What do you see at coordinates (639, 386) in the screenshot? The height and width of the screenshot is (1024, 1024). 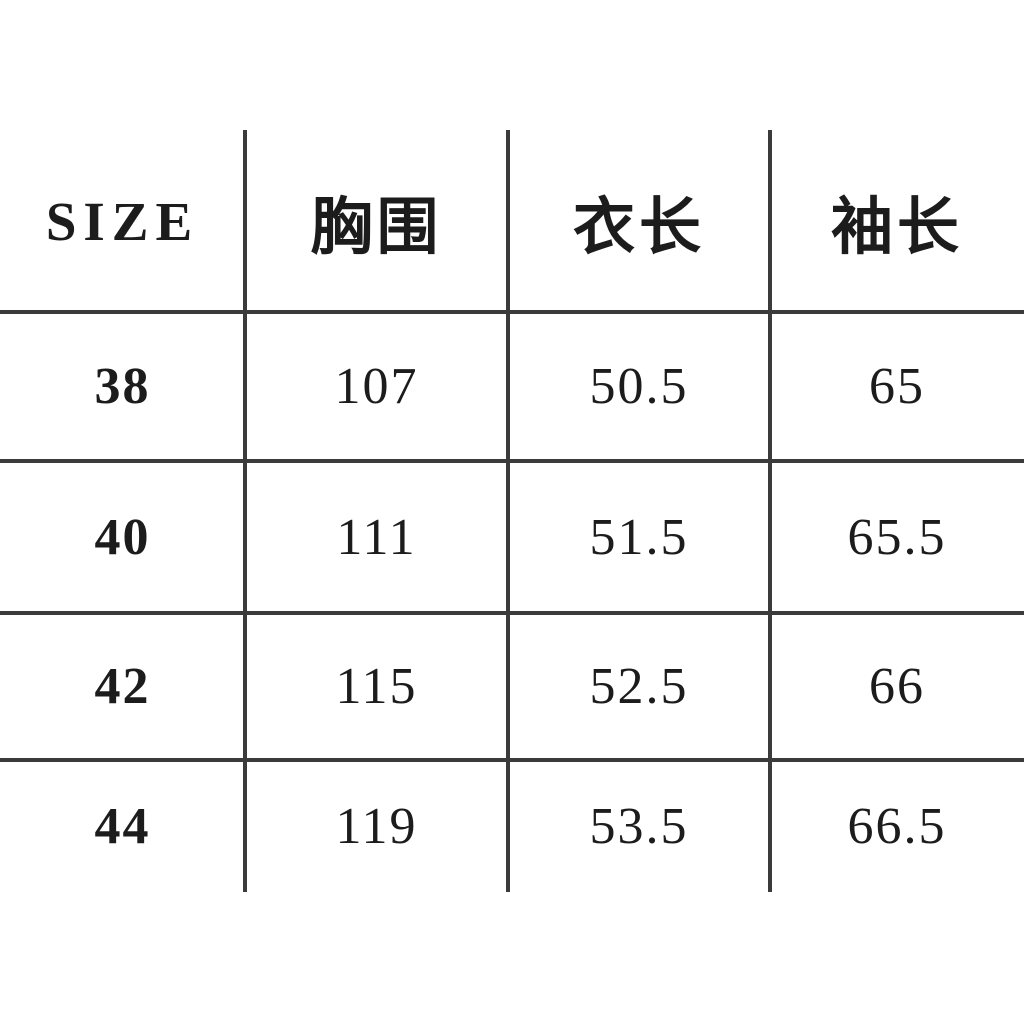 I see `row-38-garment-length: 50.5` at bounding box center [639, 386].